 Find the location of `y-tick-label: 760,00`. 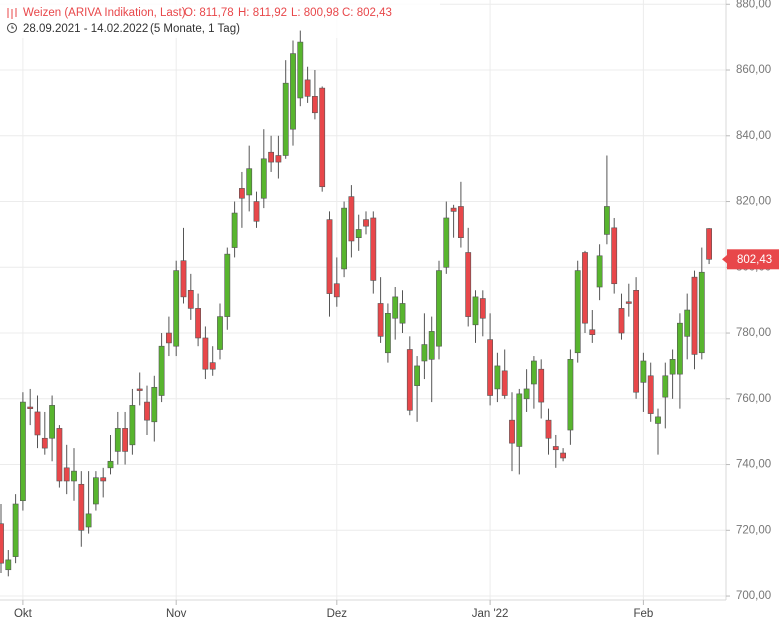

y-tick-label: 760,00 is located at coordinates (753, 399).